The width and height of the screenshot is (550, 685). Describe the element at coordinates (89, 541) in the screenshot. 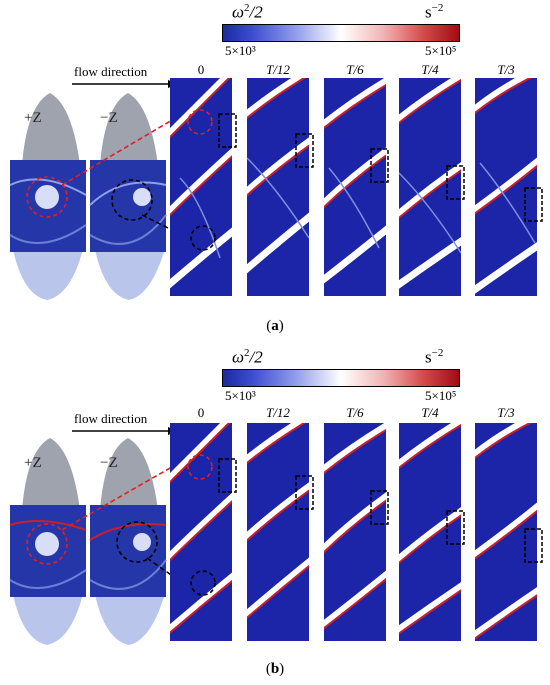

I see `blade-views-b` at that location.